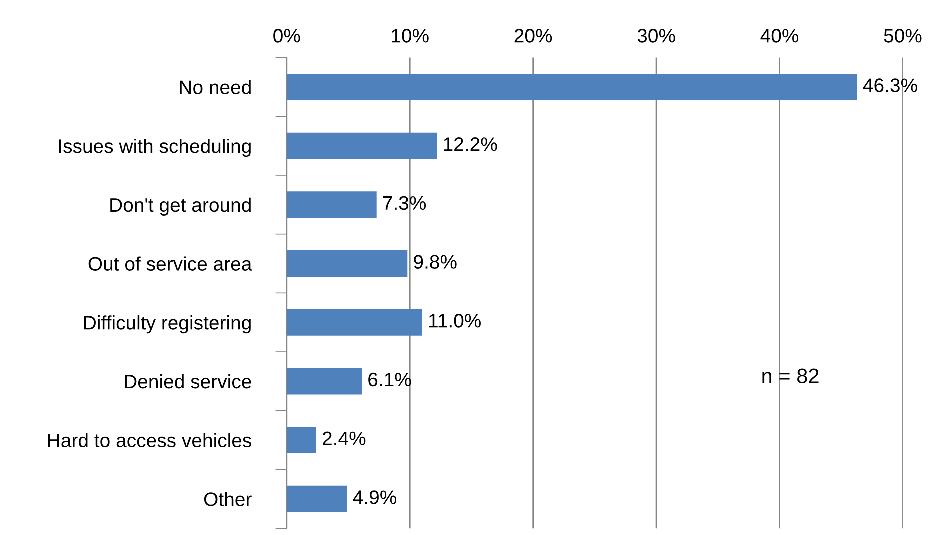 Image resolution: width=950 pixels, height=535 pixels. Describe the element at coordinates (374, 497) in the screenshot. I see `data-label: 4.9%` at that location.